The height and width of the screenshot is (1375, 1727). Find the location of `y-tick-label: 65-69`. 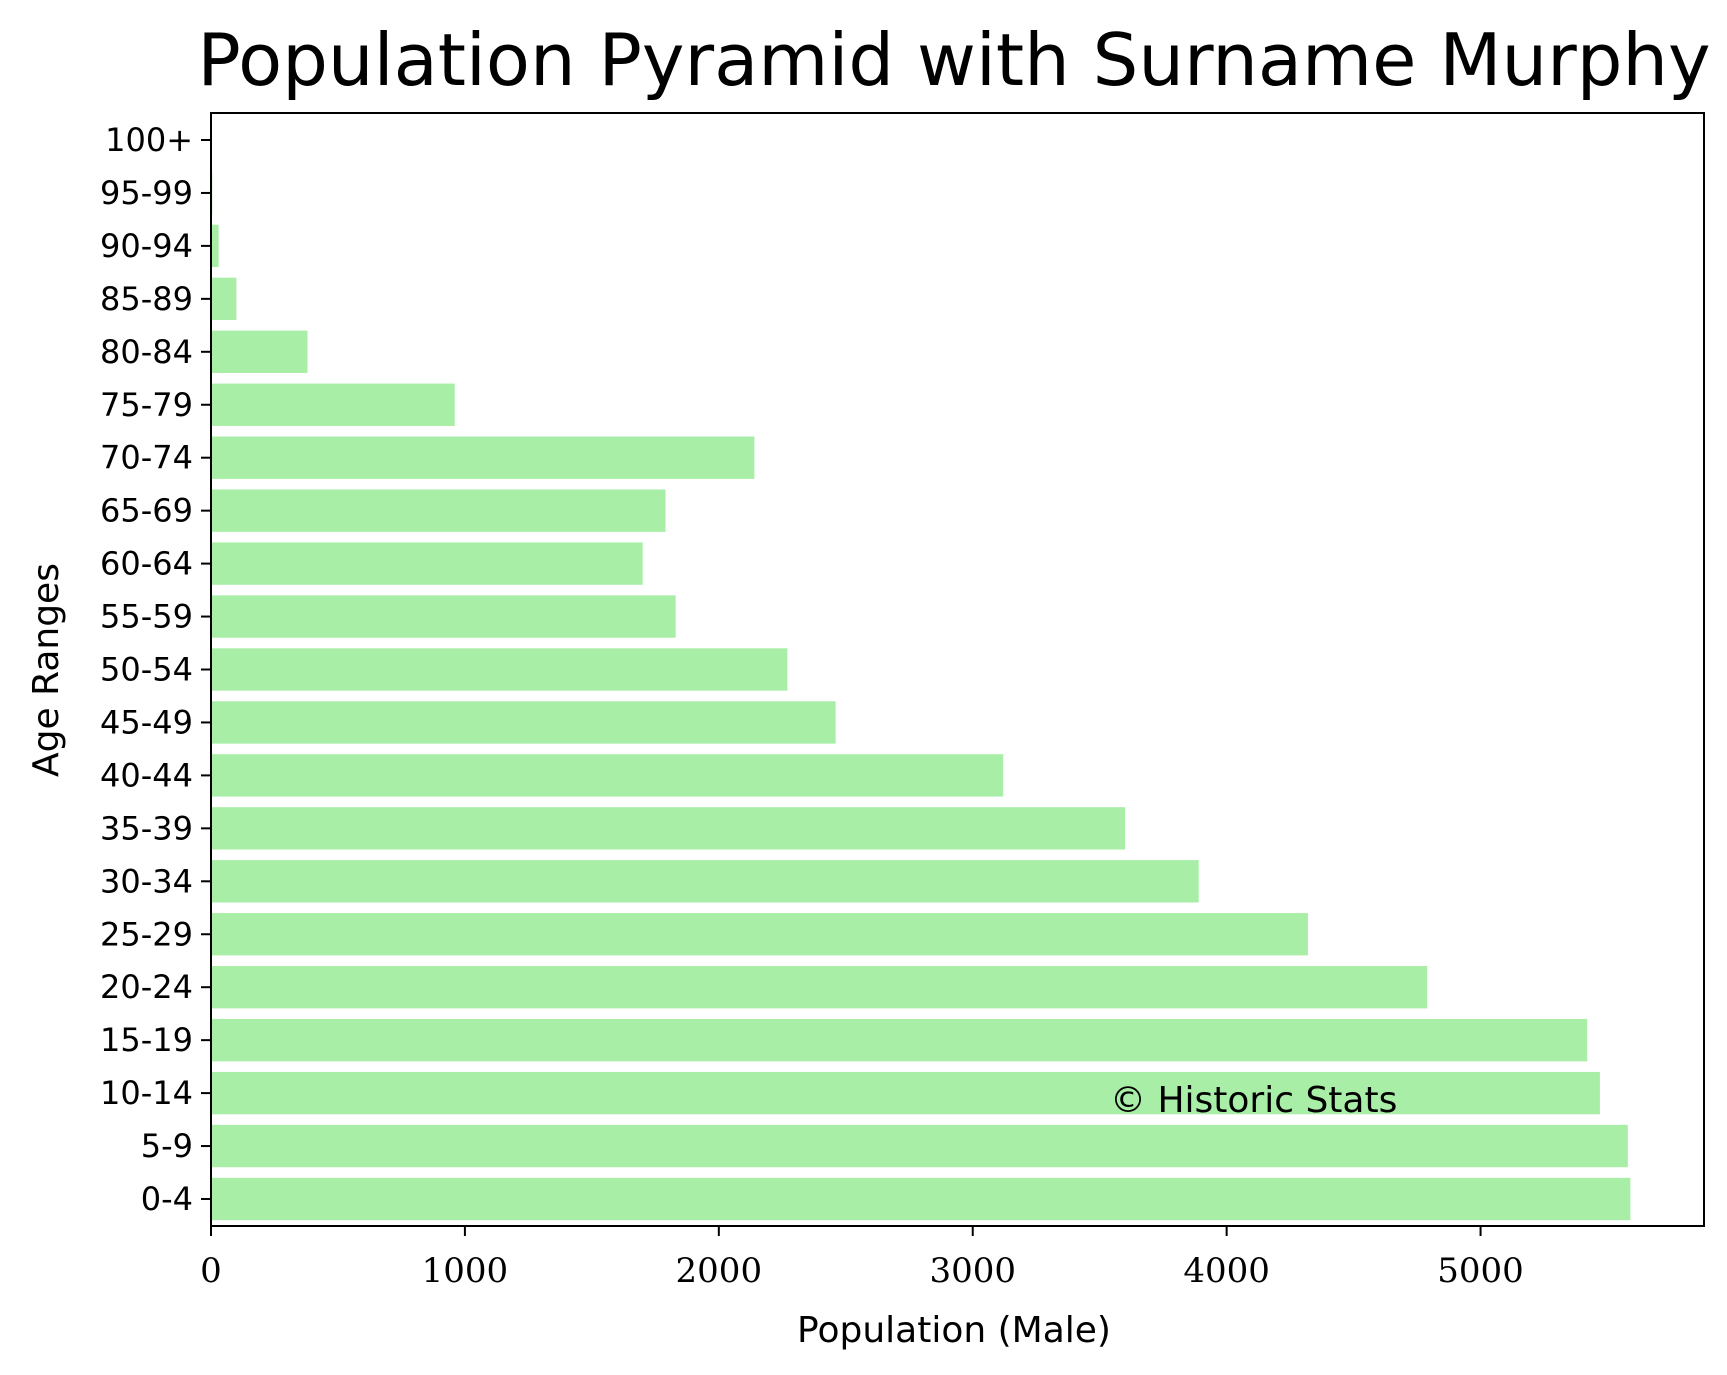

y-tick-label: 65-69 is located at coordinates (146, 511).